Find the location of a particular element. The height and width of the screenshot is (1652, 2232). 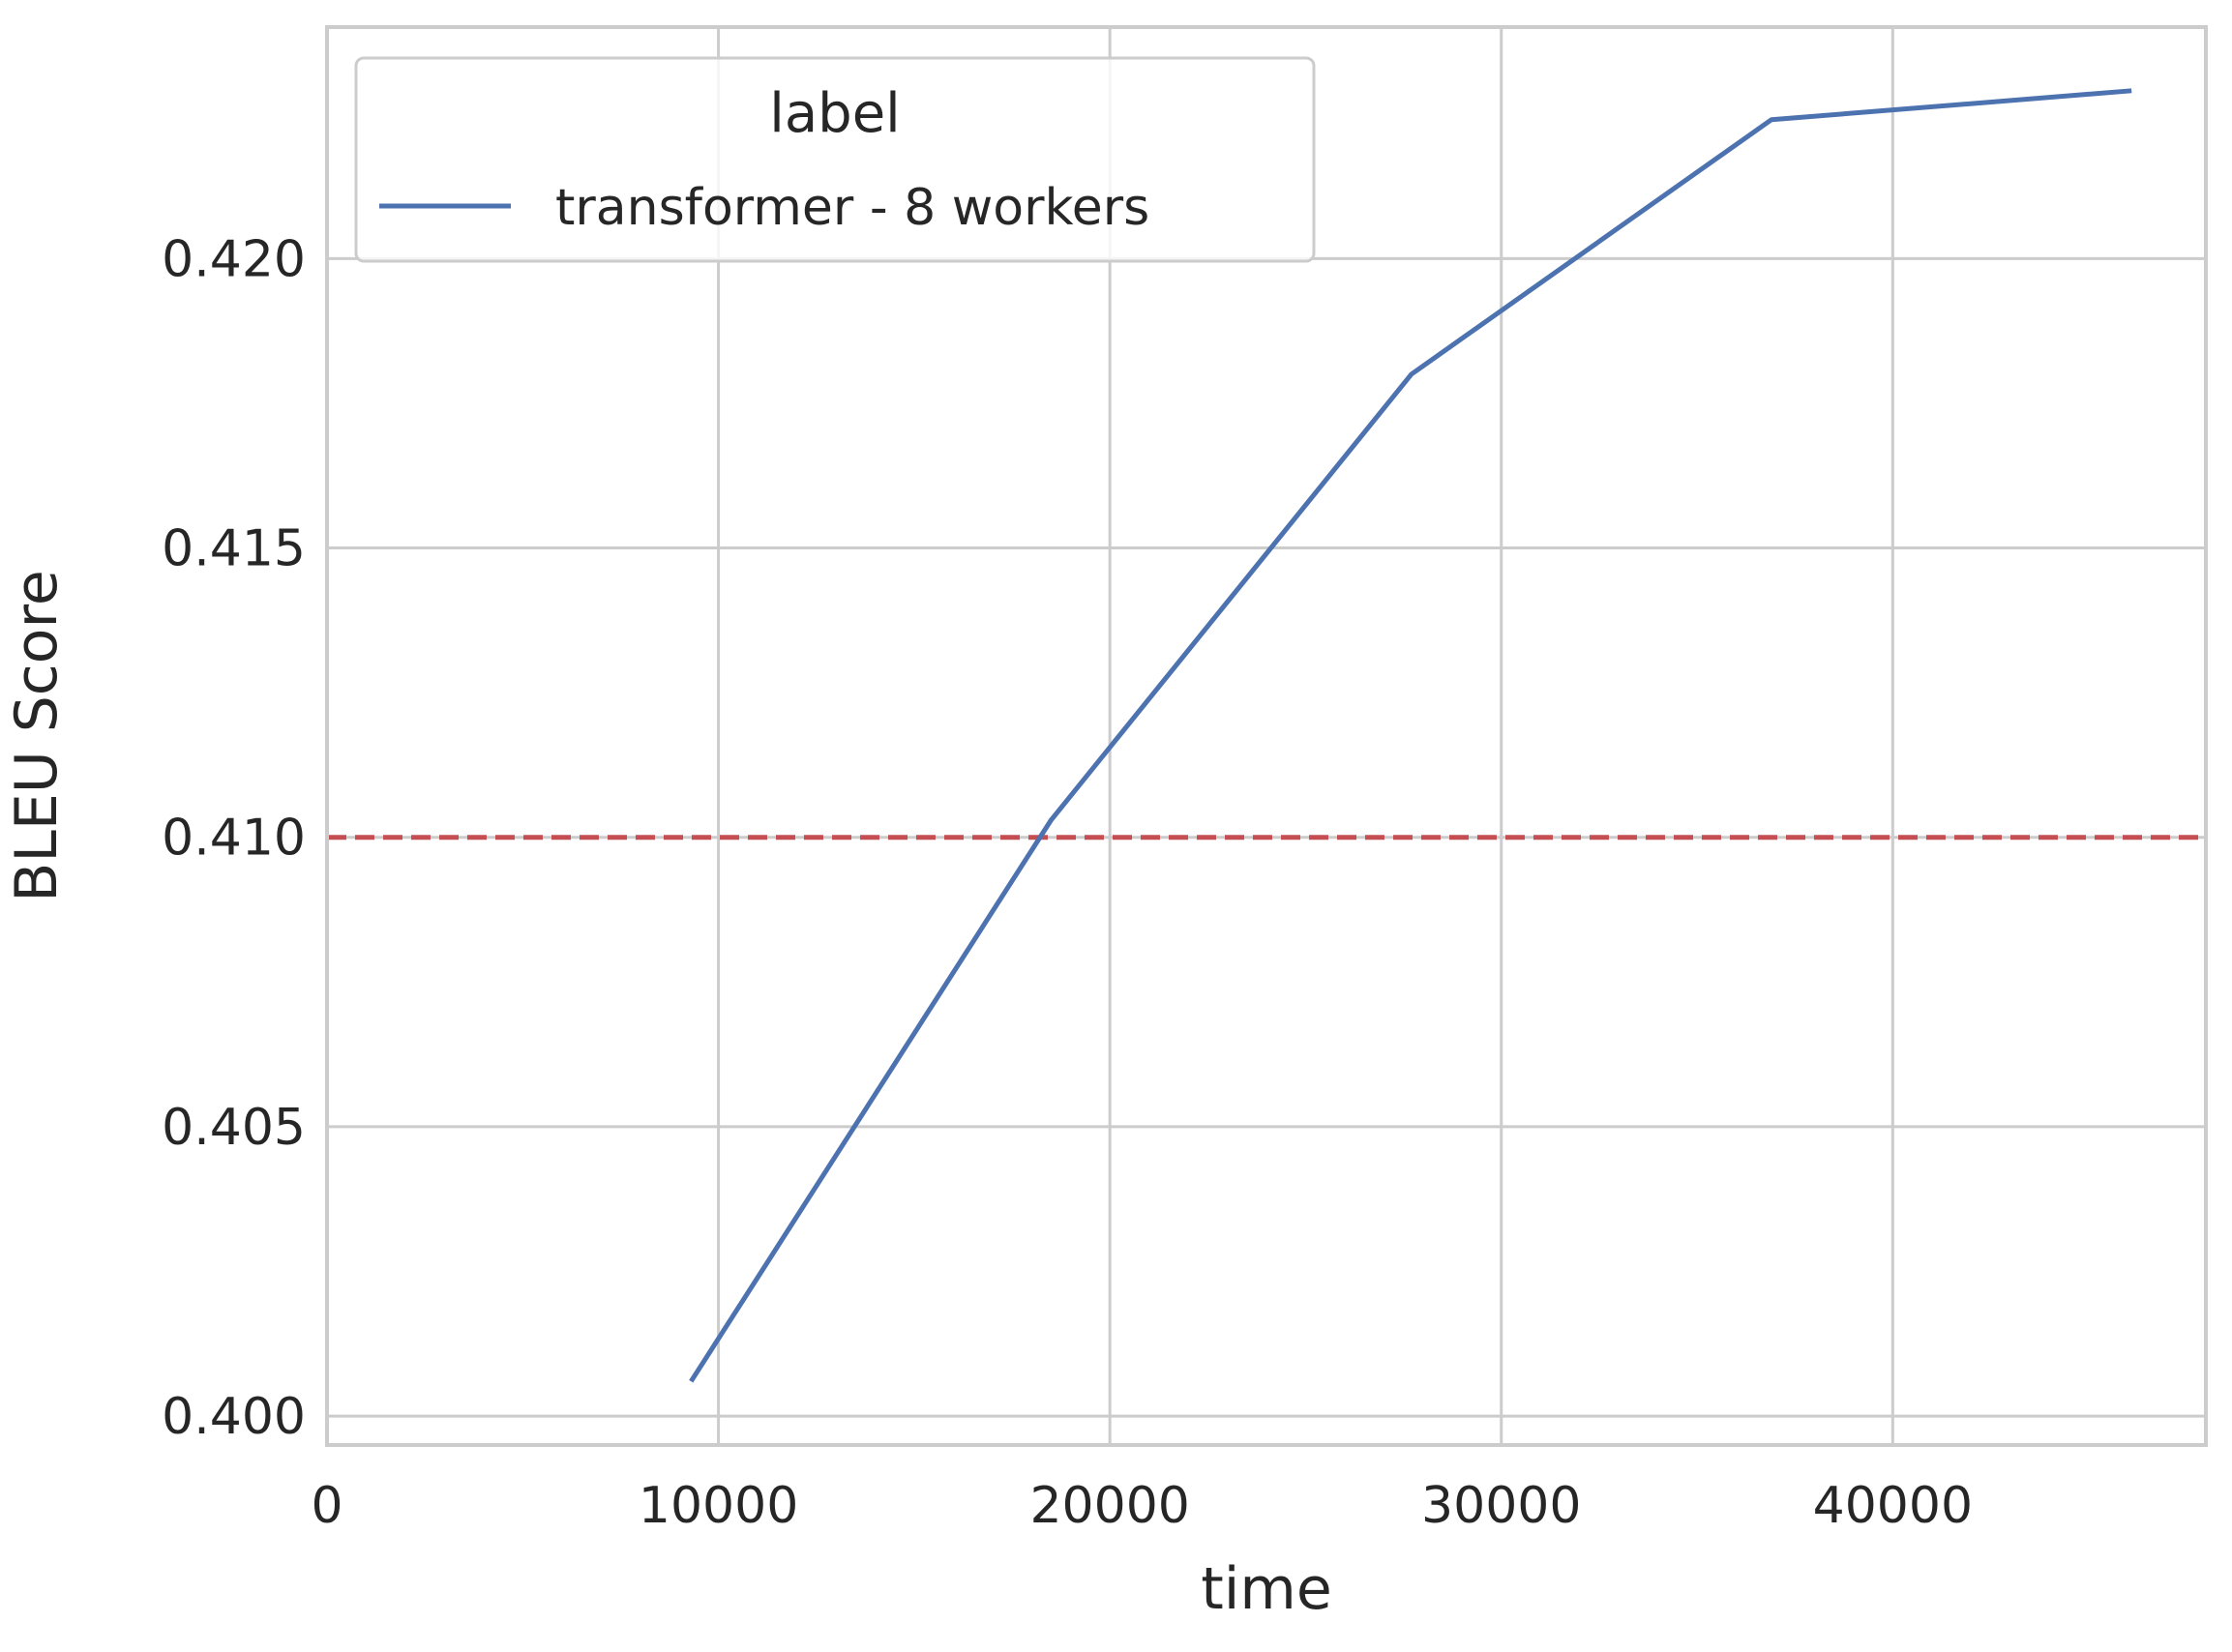

x-tick-labels: 0 10000 20000 30000 40000 is located at coordinates (1142, 1506).